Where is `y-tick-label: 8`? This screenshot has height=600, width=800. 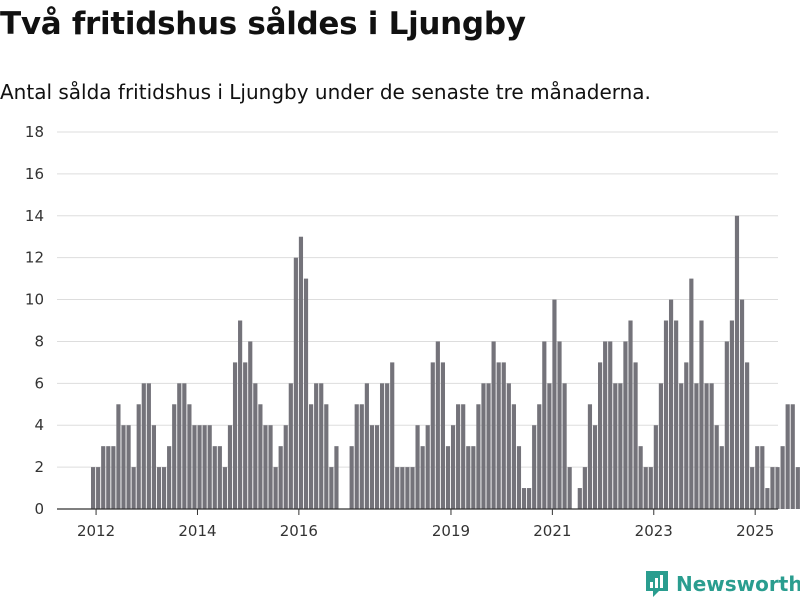 y-tick-label: 8 is located at coordinates (39, 341).